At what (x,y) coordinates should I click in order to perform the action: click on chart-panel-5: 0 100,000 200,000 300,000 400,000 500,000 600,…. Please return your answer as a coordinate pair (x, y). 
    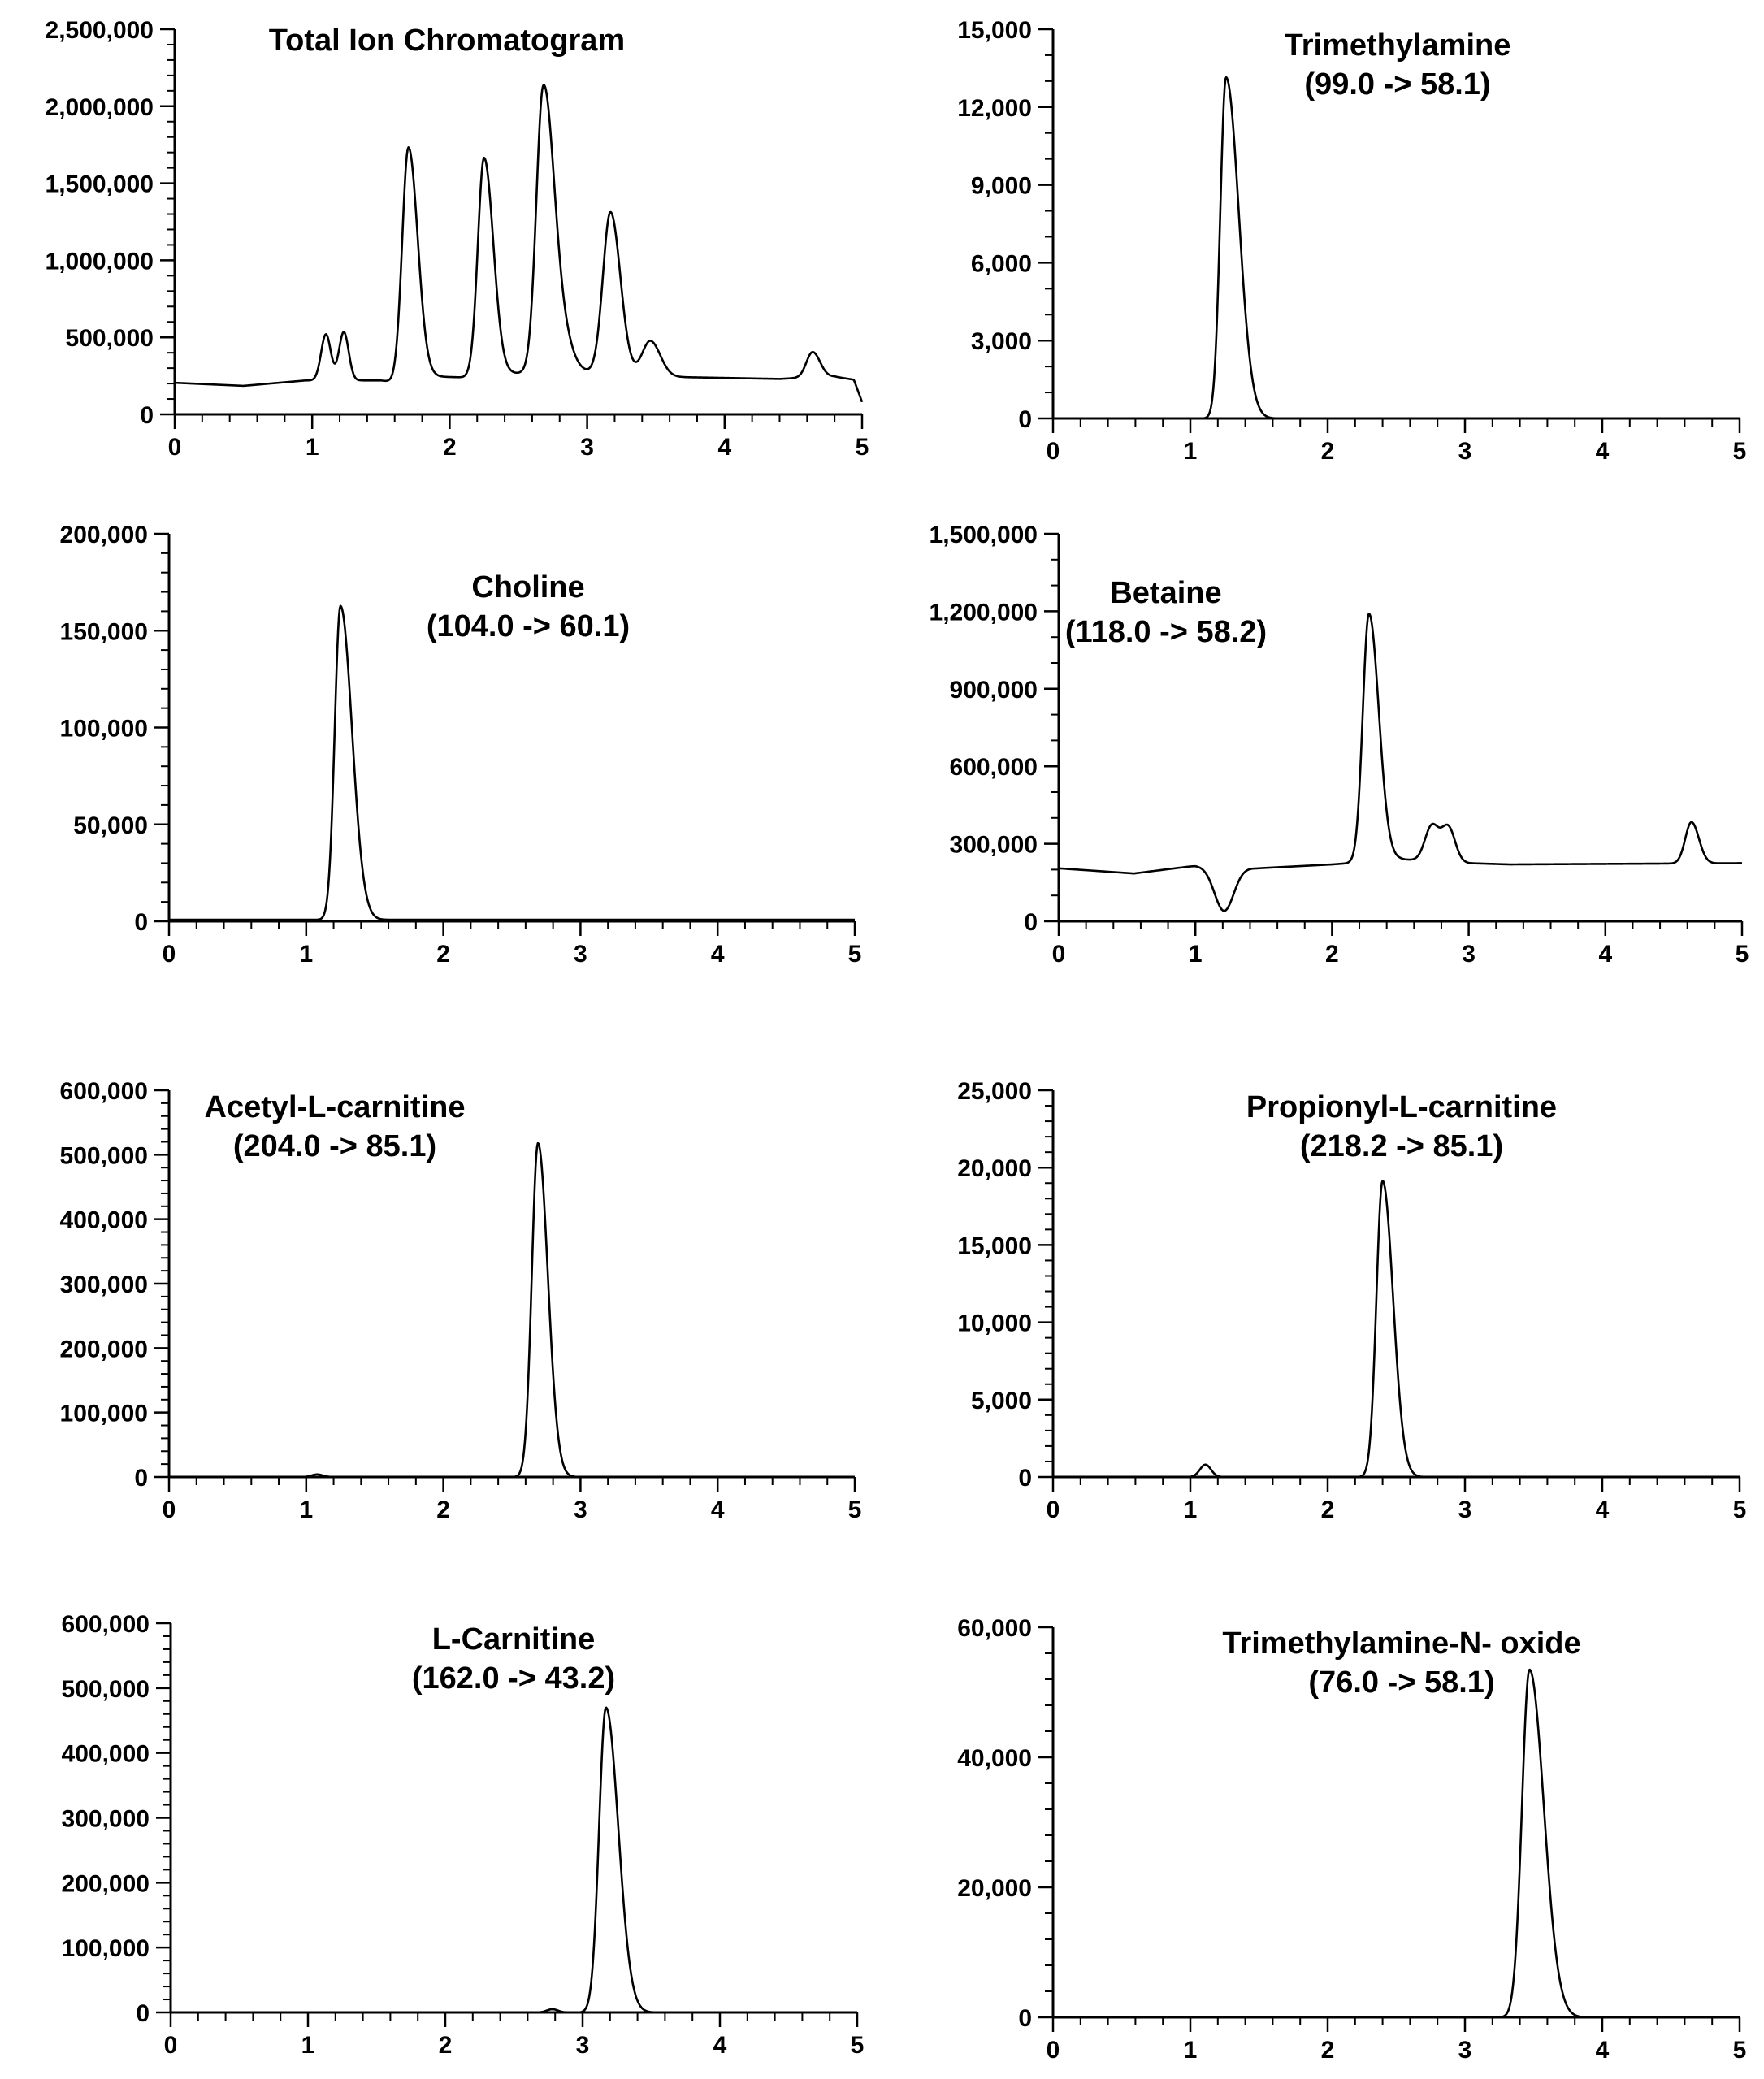
    Looking at the image, I should click on (461, 1300).